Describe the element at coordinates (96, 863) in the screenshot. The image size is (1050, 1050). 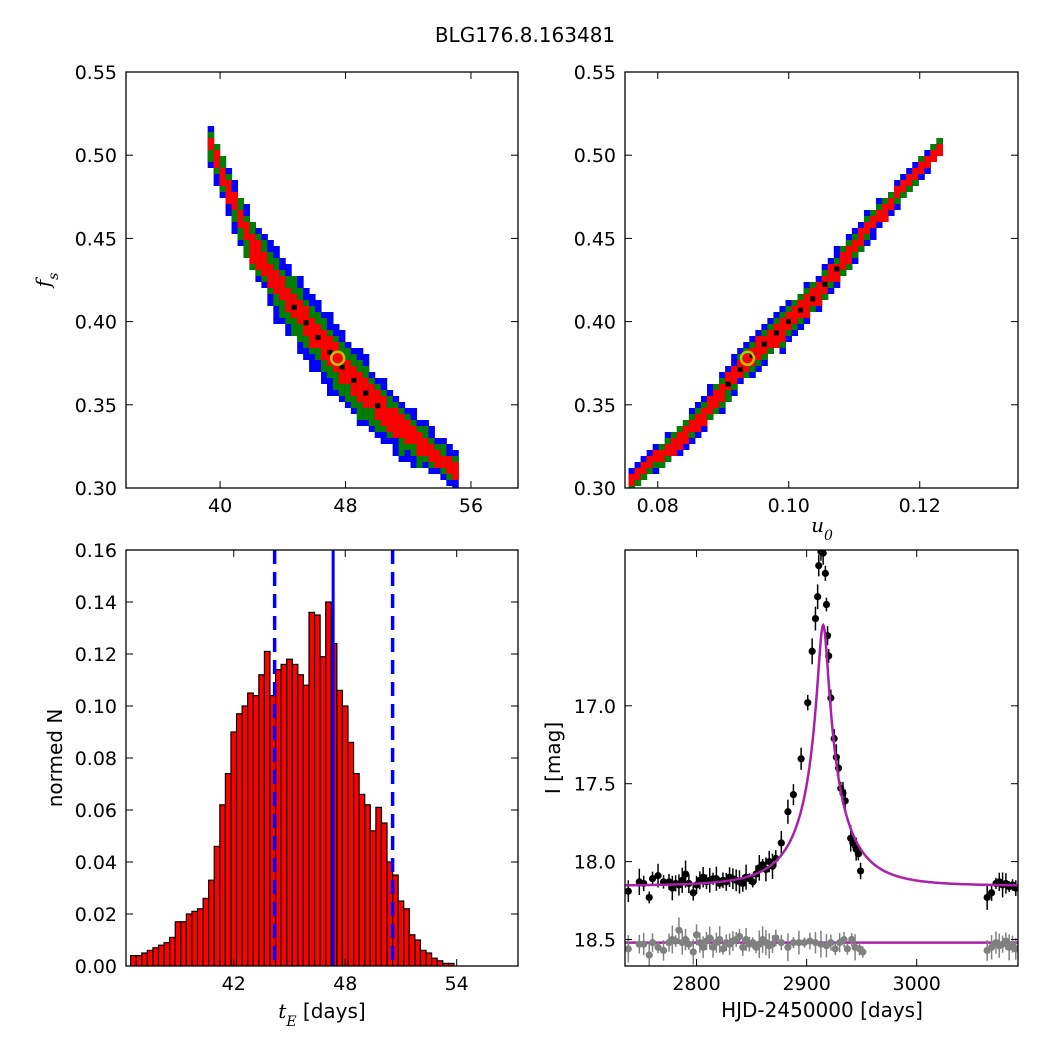
I see `y-tick-label: 0.04` at that location.